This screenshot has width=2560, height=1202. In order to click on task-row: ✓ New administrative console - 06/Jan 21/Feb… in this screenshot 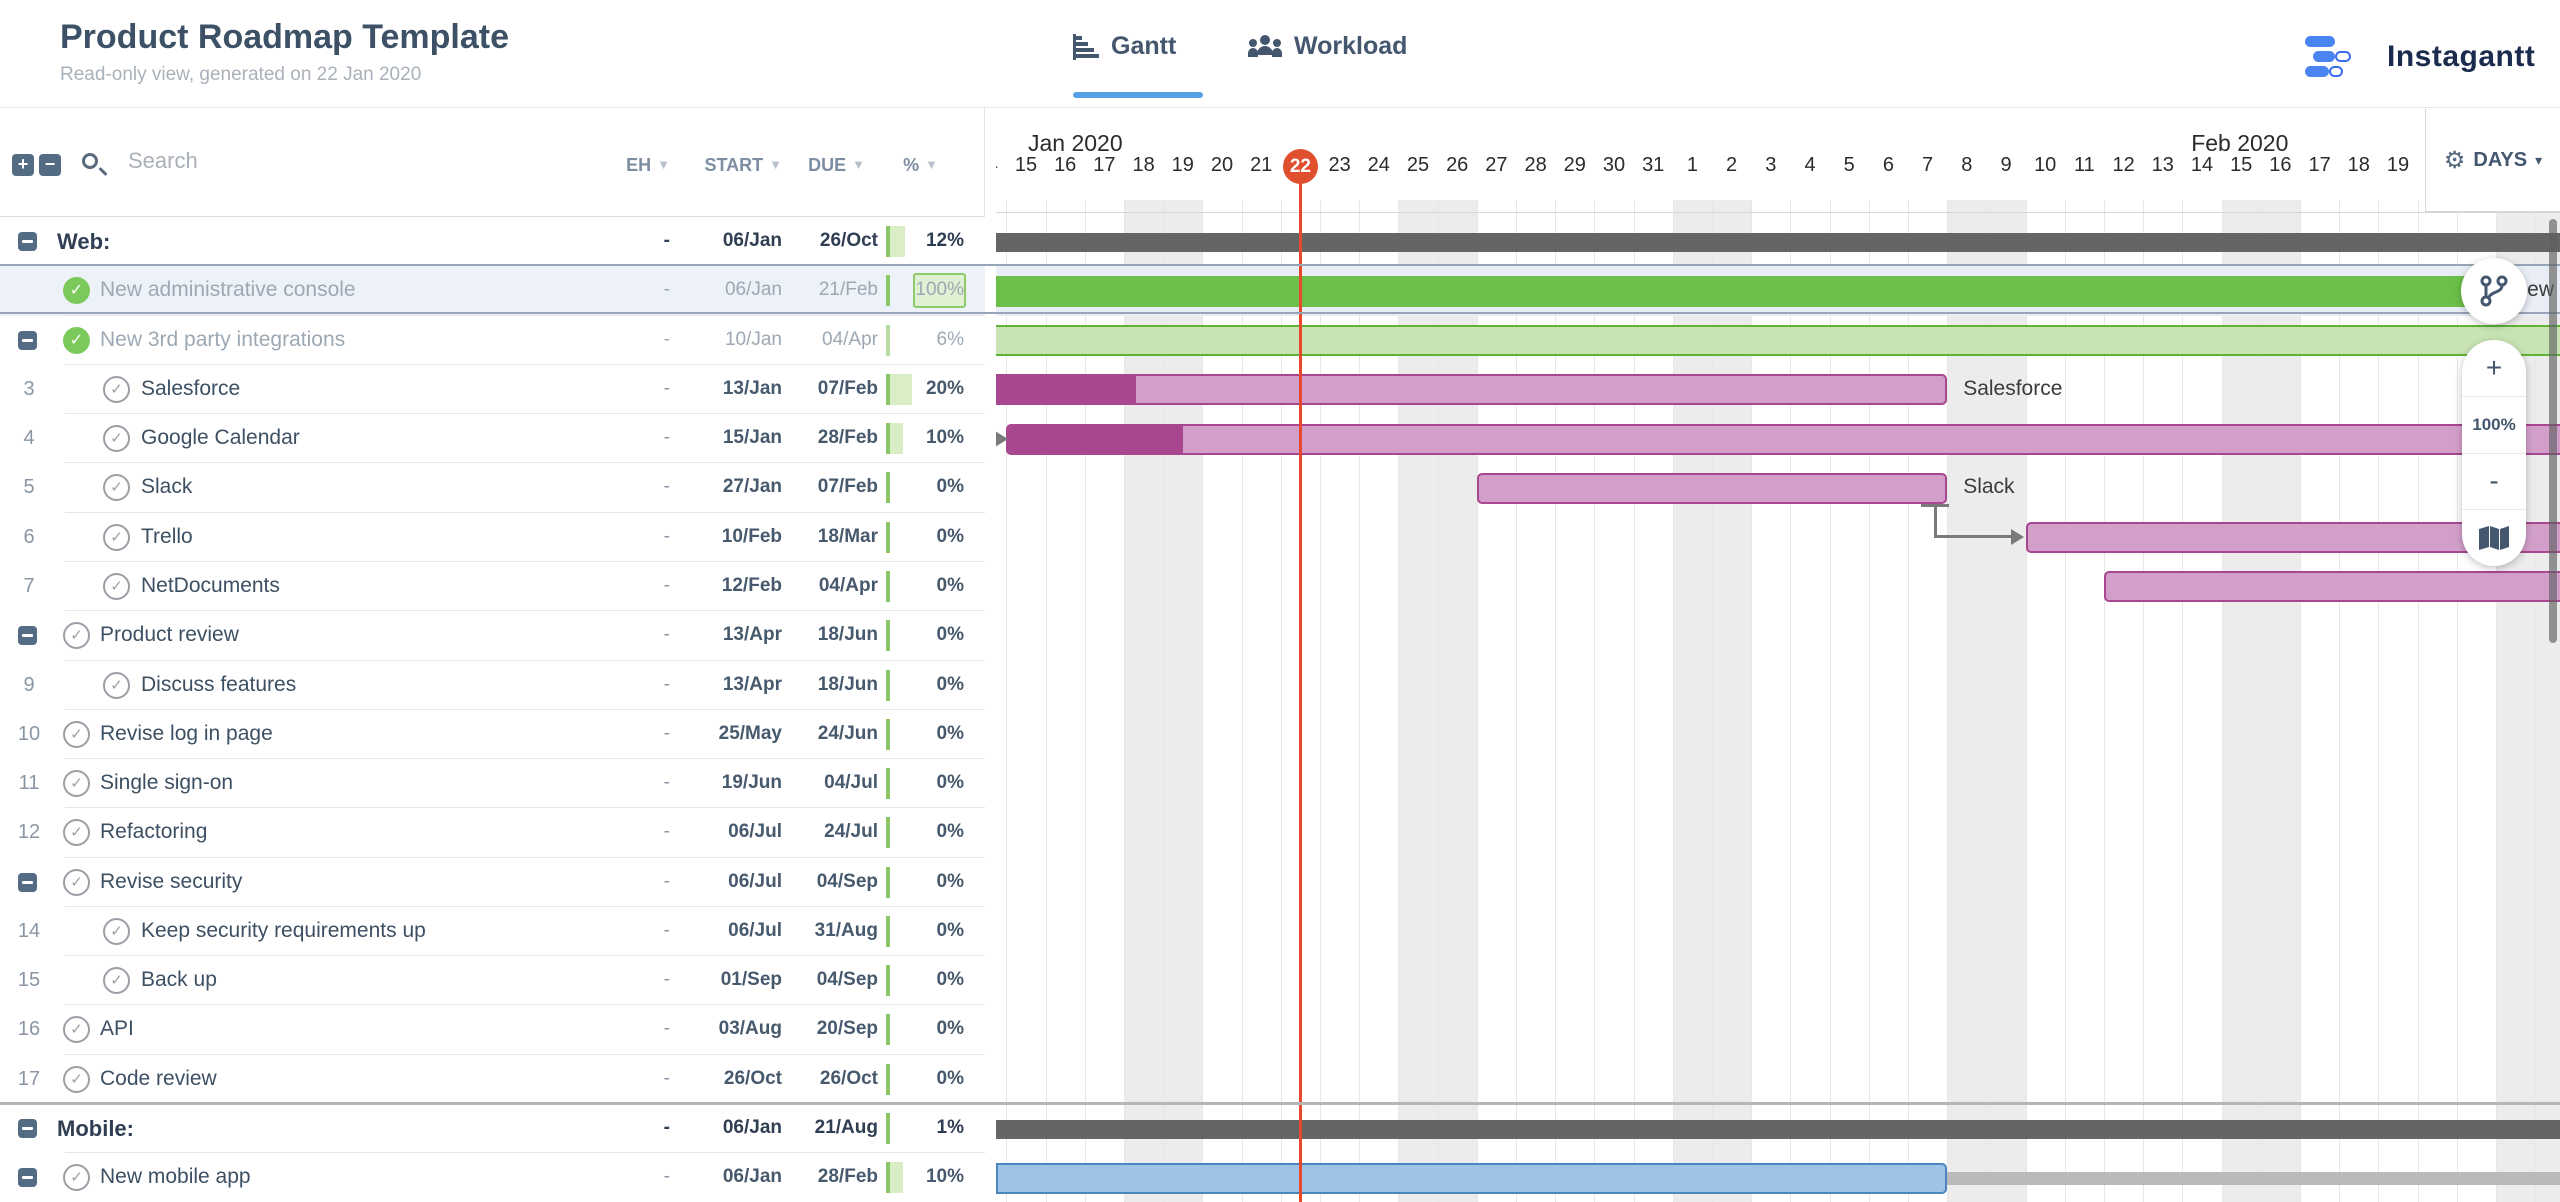, I will do `click(492, 291)`.